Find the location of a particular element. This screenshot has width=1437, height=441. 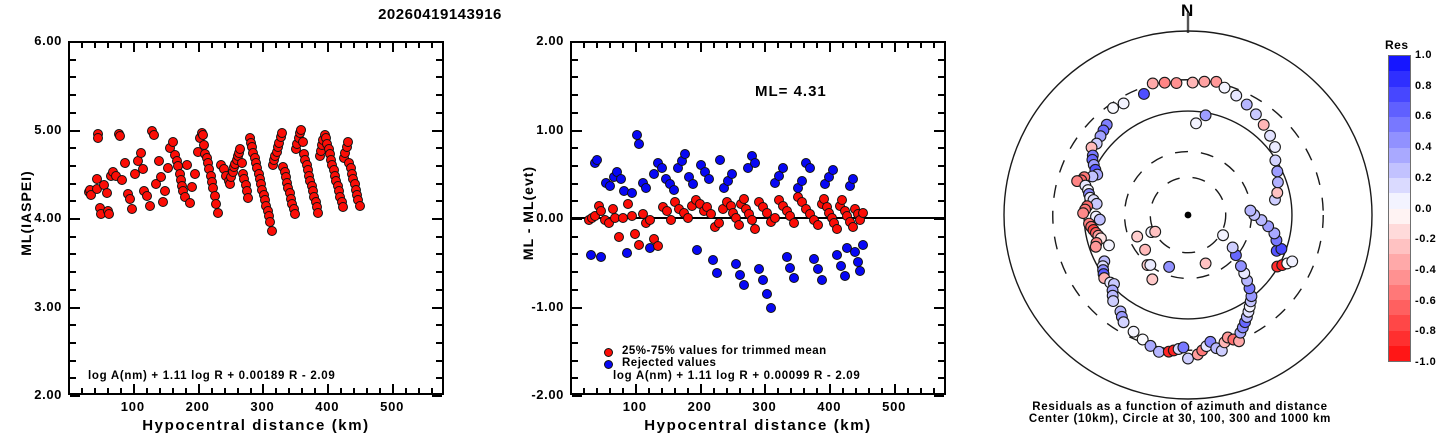

legend-swatch-red is located at coordinates (608, 352).